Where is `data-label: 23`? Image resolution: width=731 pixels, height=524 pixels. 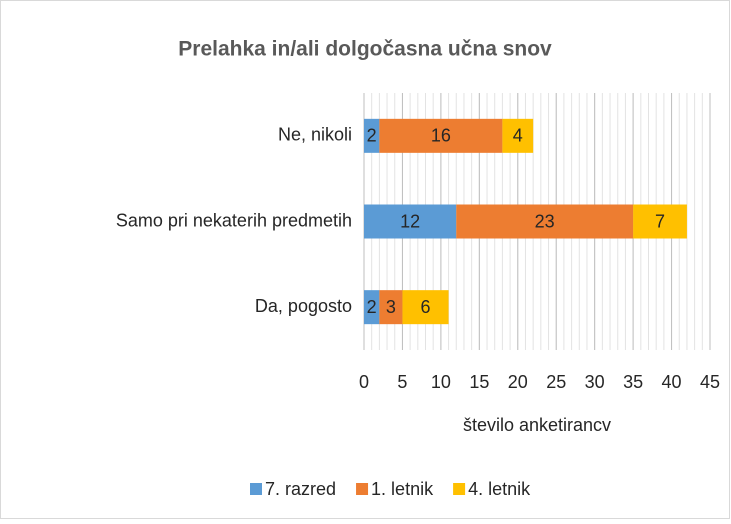
data-label: 23 is located at coordinates (545, 221).